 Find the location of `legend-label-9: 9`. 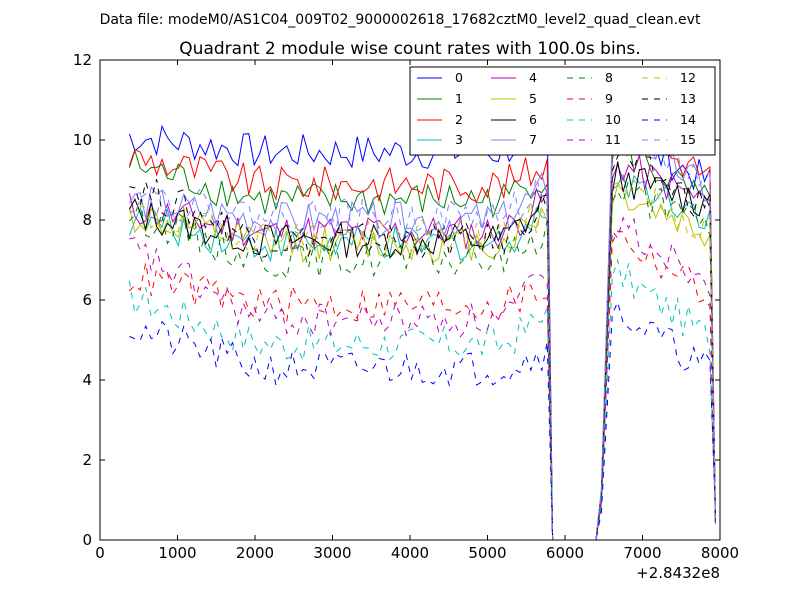

legend-label-9: 9 is located at coordinates (609, 98).